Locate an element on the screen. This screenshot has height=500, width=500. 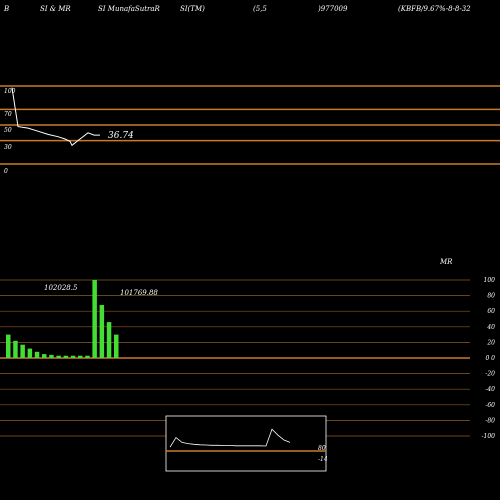
rsi-tick-label: 0 is located at coordinates (6, 171).